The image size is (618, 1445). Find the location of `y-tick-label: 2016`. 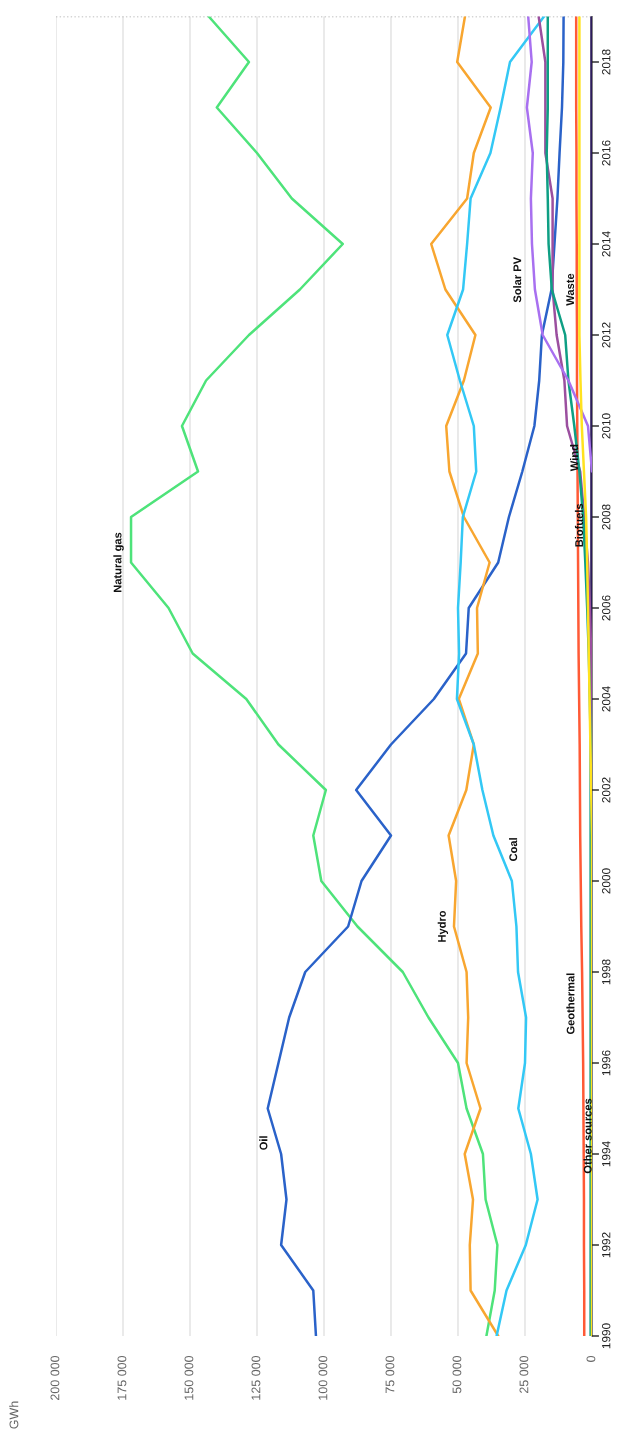

y-tick-label: 2016 is located at coordinates (606, 153).